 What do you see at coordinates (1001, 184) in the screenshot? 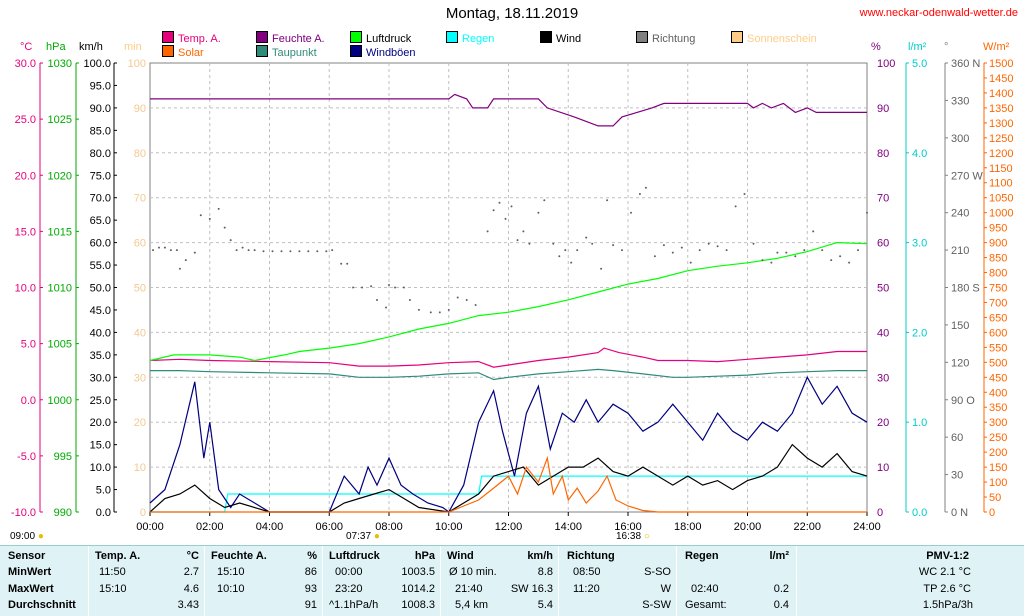
I see `axis-solar-tick-label: 1100` at bounding box center [1001, 184].